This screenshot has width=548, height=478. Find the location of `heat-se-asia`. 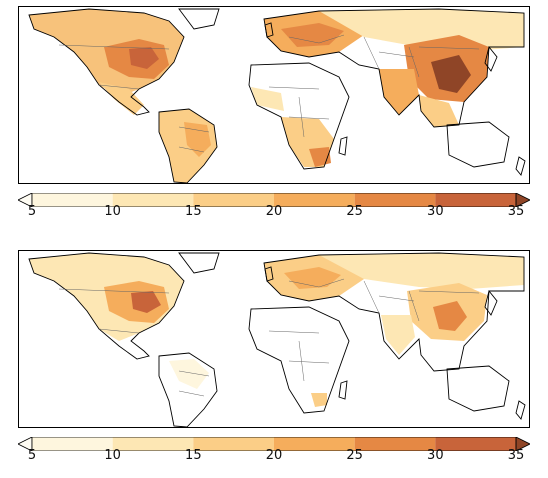

heat-se-asia is located at coordinates (439, 111).